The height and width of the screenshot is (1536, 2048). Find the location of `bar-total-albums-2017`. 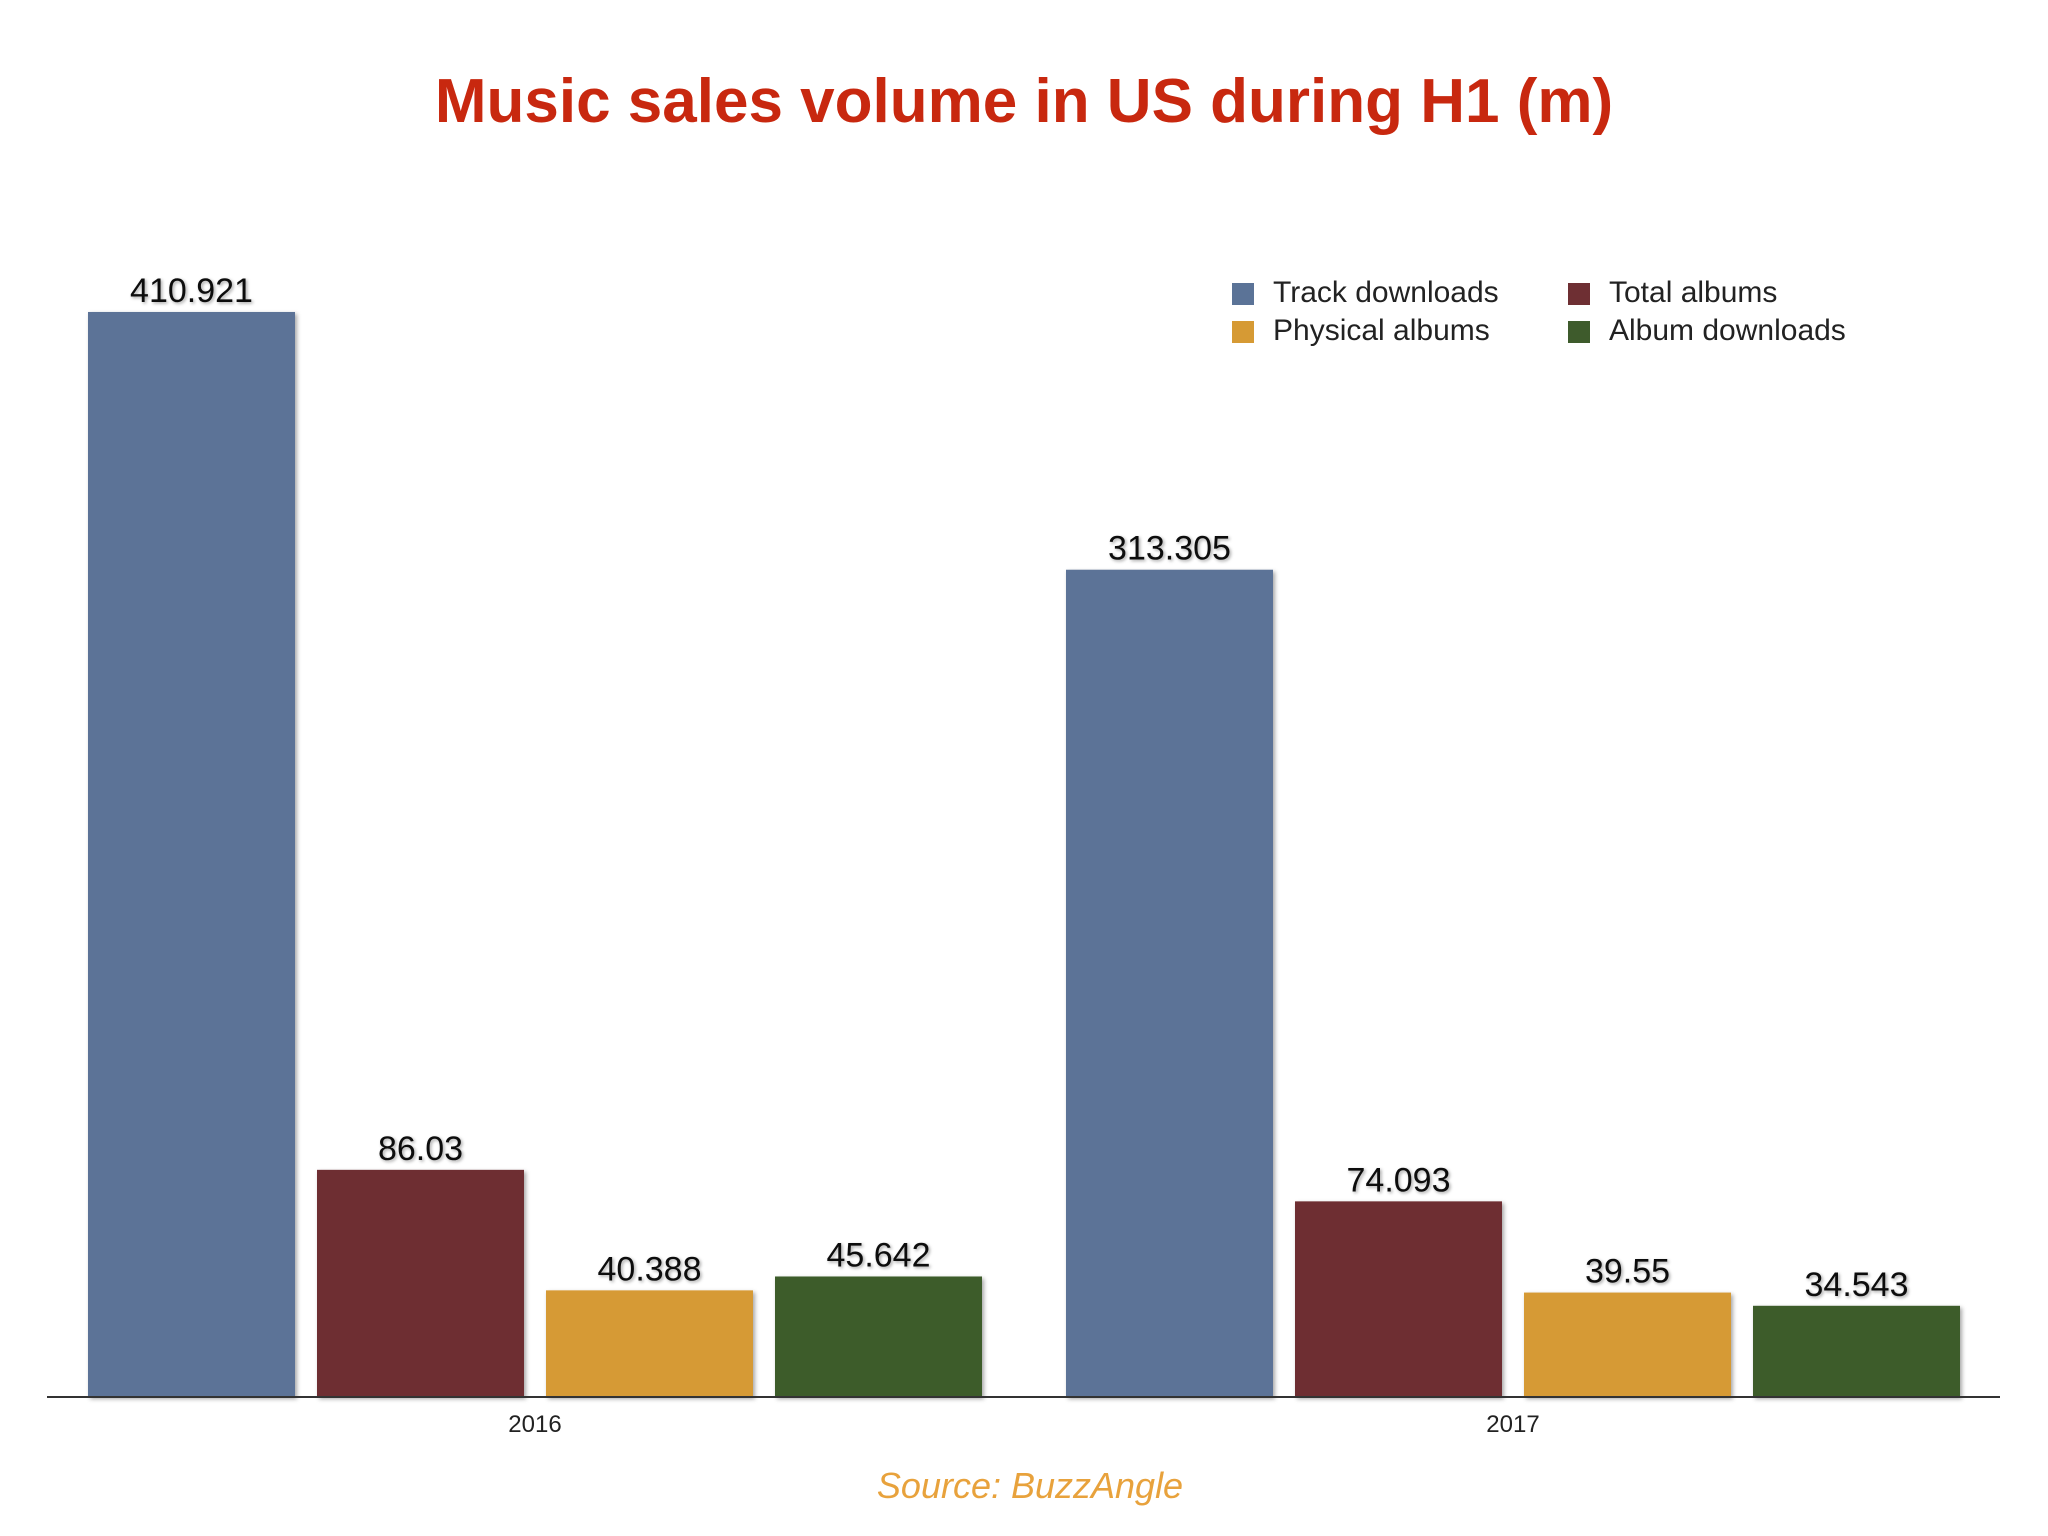

bar-total-albums-2017 is located at coordinates (1398, 1299).